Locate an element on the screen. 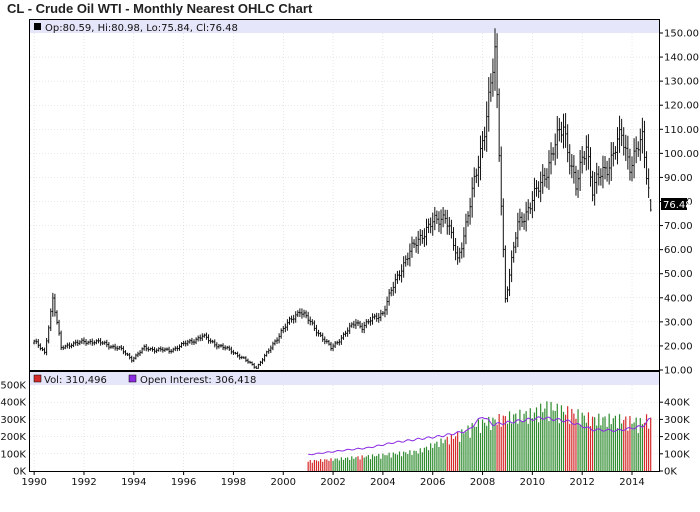 The image size is (700, 512). price-tick-label: 50.00 is located at coordinates (678, 274).